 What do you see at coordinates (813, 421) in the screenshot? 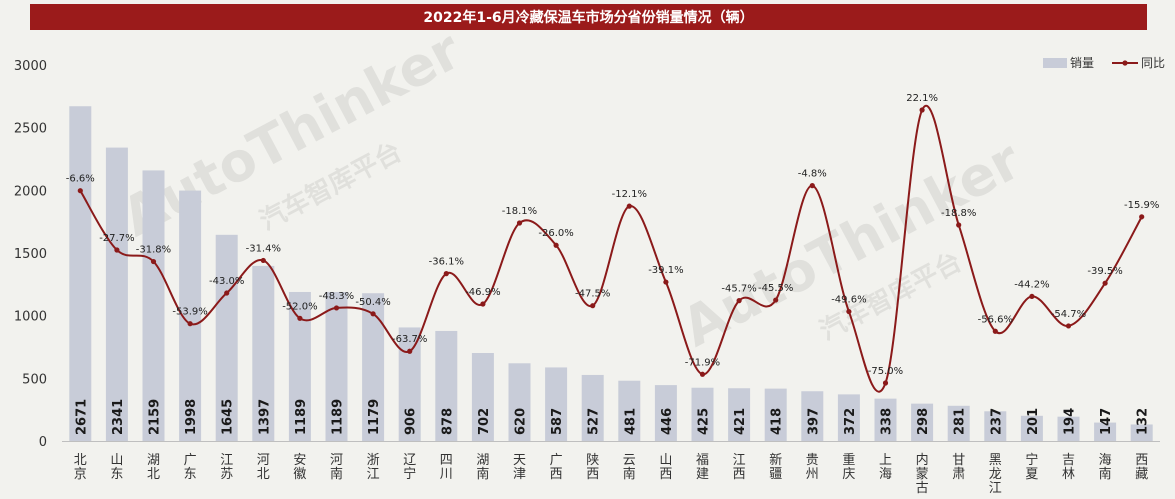
I see `bar-value-label-20: 397` at bounding box center [813, 421].